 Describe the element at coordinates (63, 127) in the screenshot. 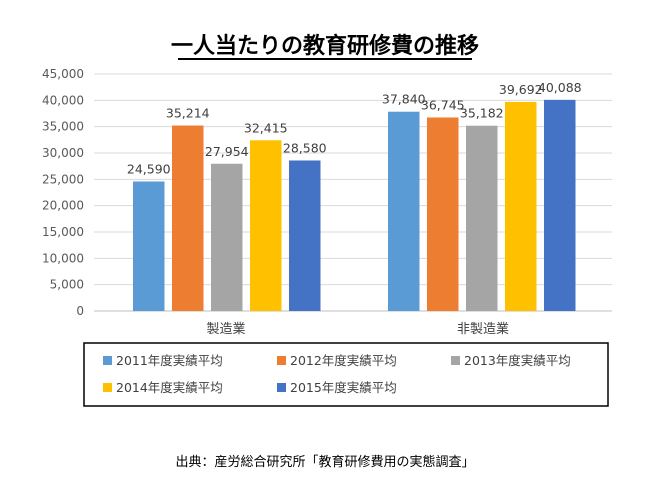

I see `y-tick-label: 35,000` at that location.